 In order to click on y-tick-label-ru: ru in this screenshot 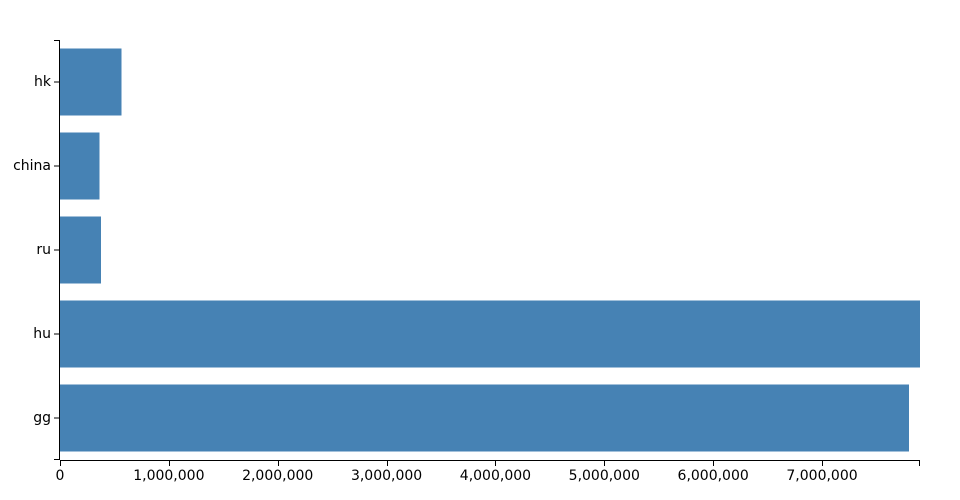, I will do `click(43, 250)`.